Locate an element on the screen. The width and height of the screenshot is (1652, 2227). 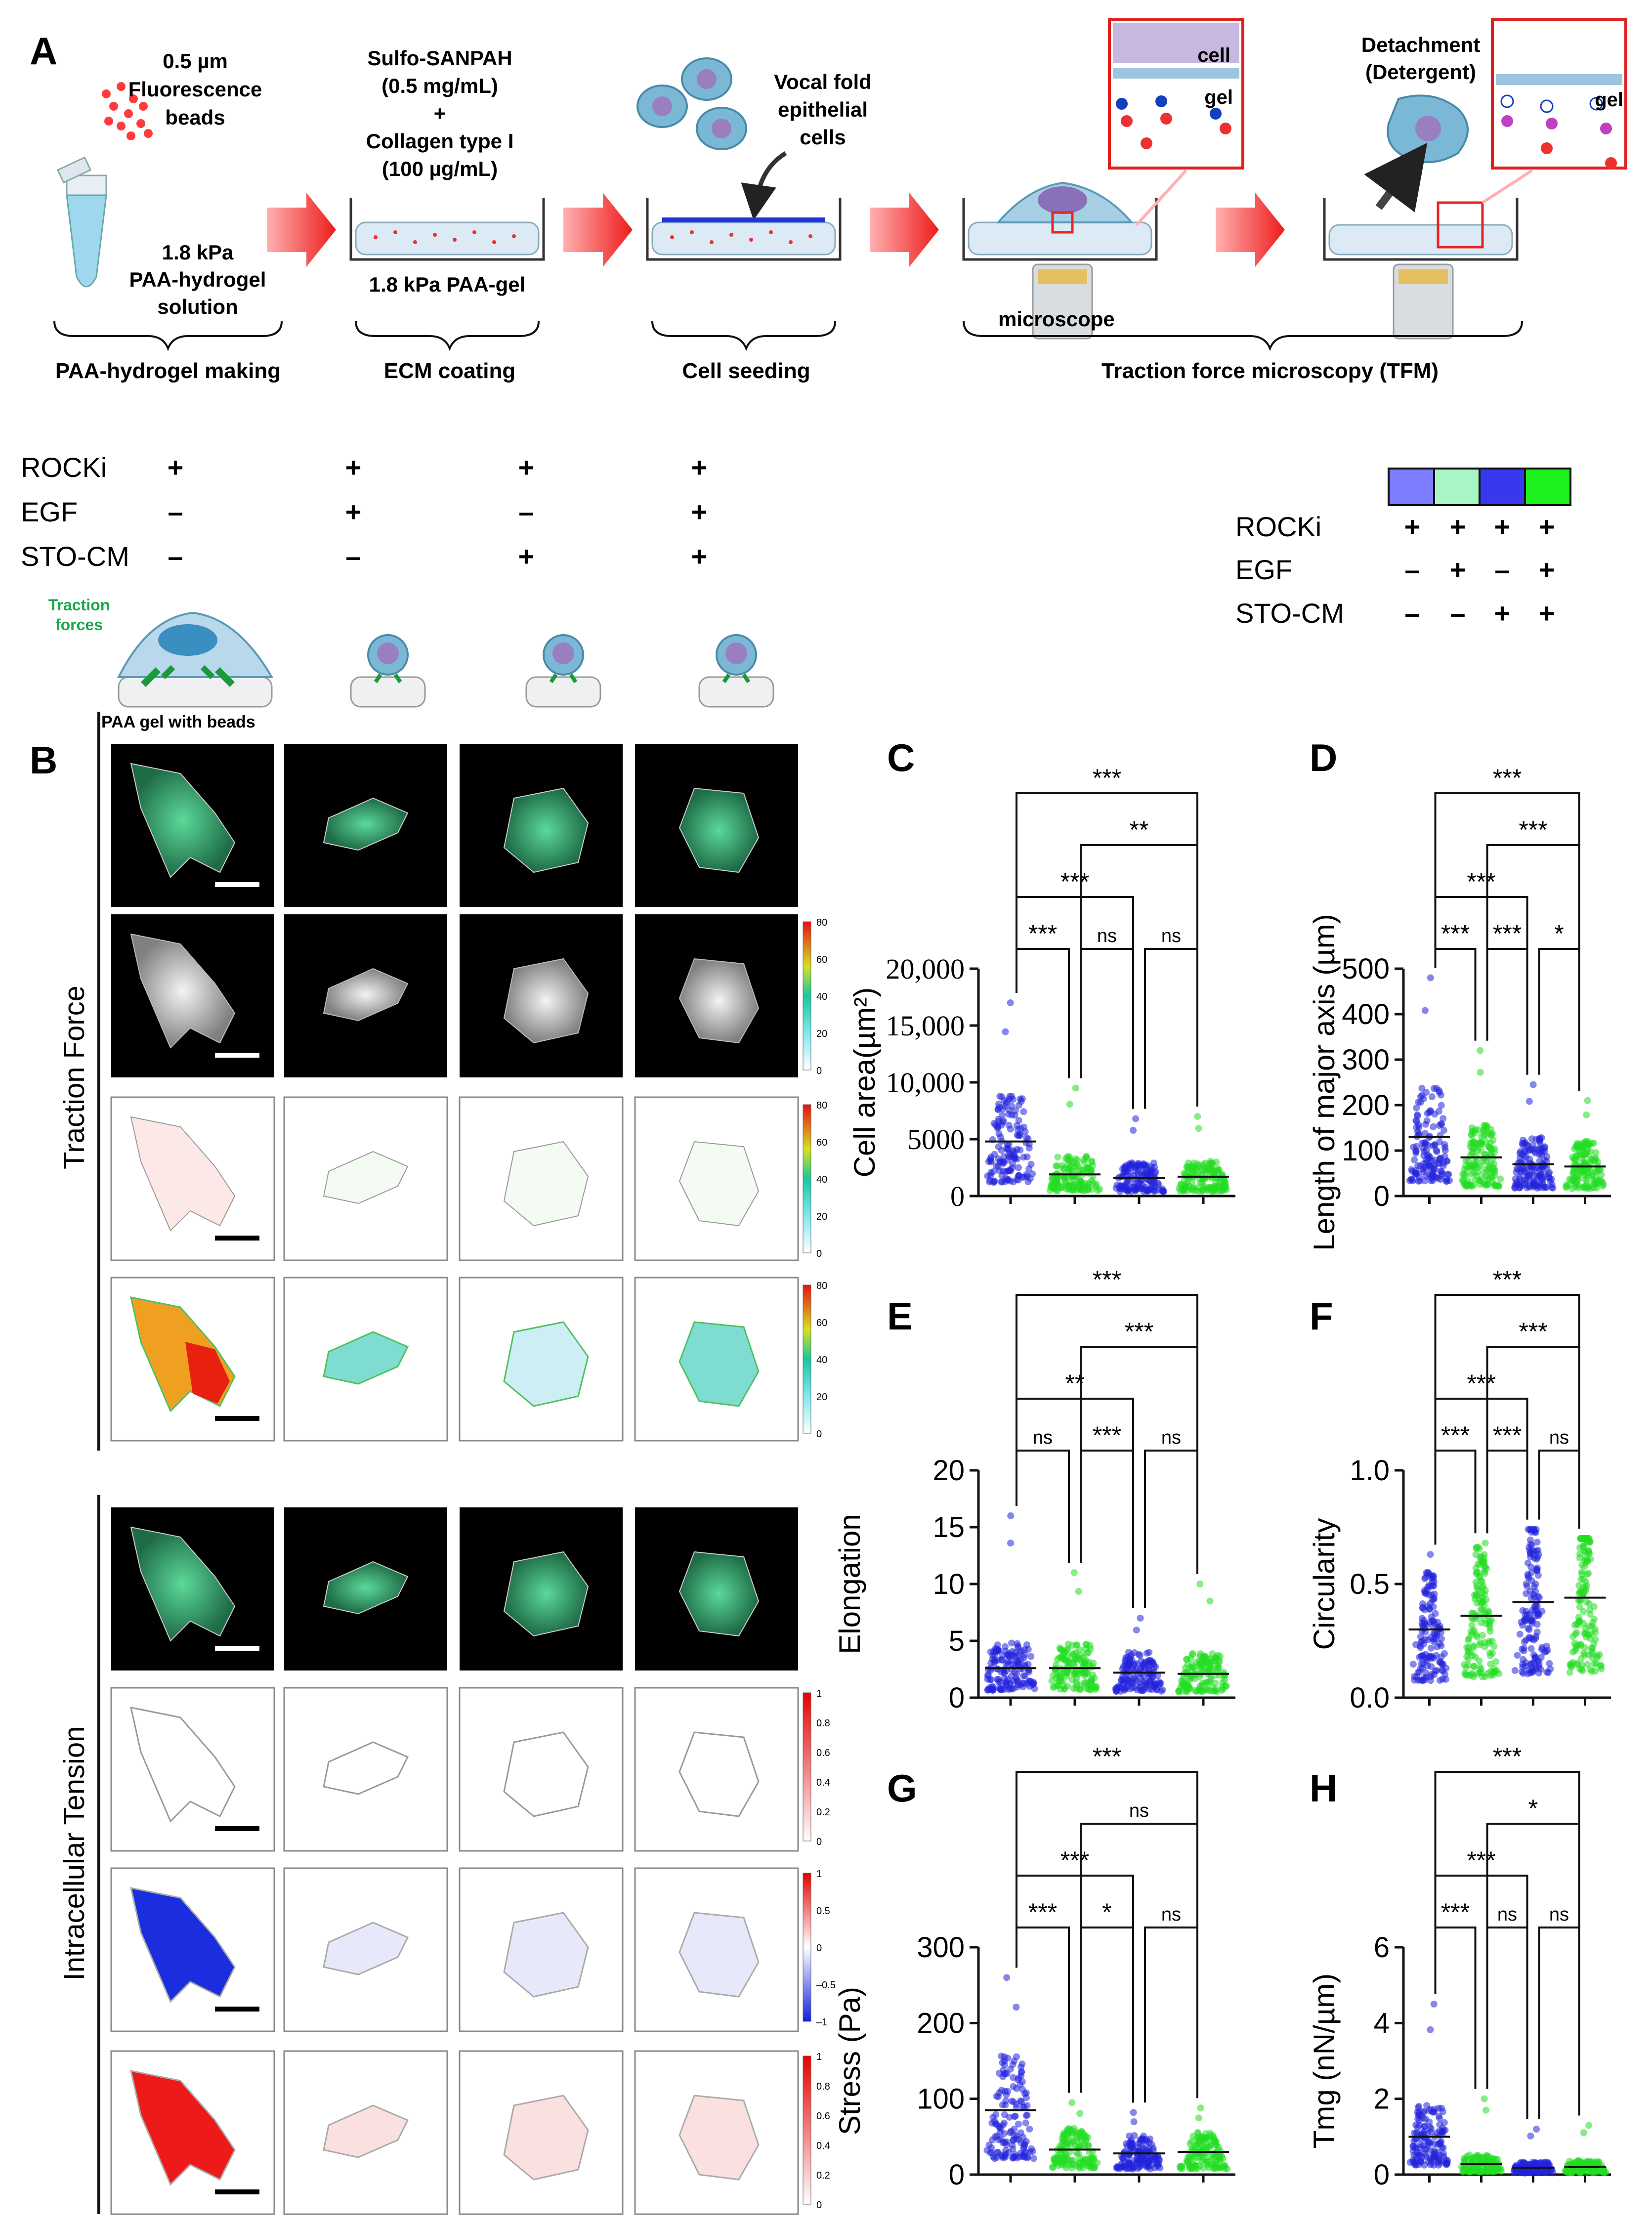
traction-forces-label-1: Traction is located at coordinates (79, 605).